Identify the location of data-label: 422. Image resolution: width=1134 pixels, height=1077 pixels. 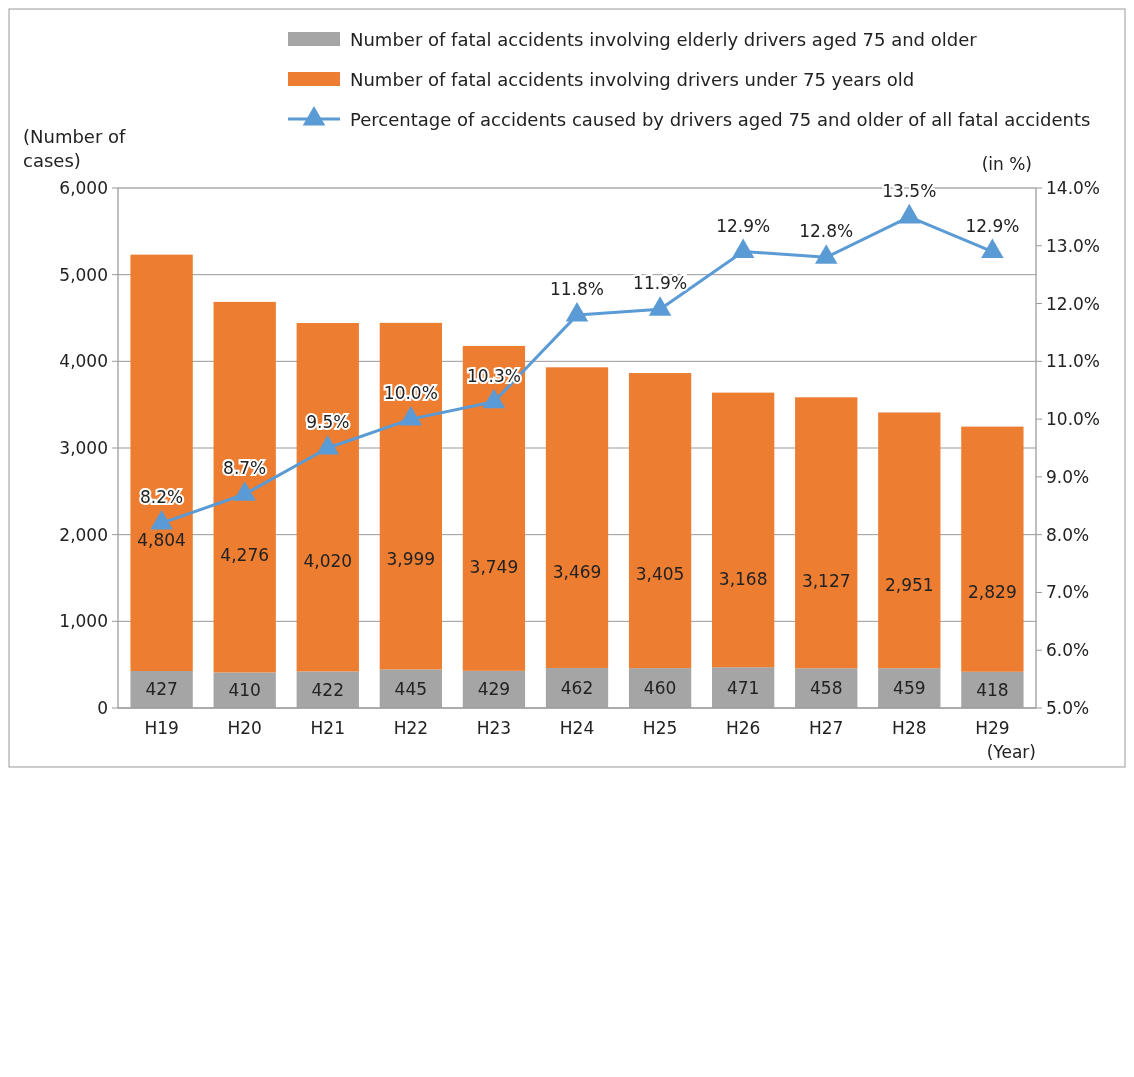
(327, 689).